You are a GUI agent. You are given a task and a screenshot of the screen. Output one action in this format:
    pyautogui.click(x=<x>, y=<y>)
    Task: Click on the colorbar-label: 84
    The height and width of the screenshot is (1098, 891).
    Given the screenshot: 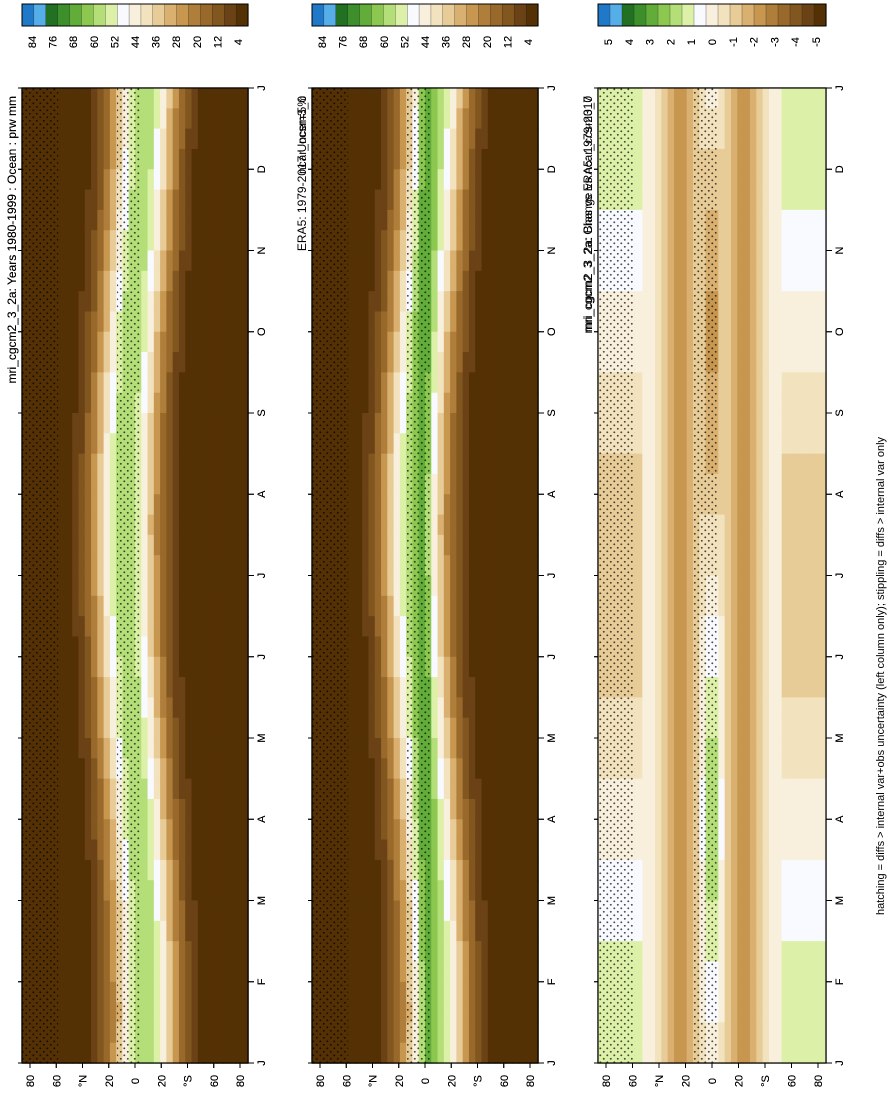 What is the action you would take?
    pyautogui.click(x=33, y=42)
    